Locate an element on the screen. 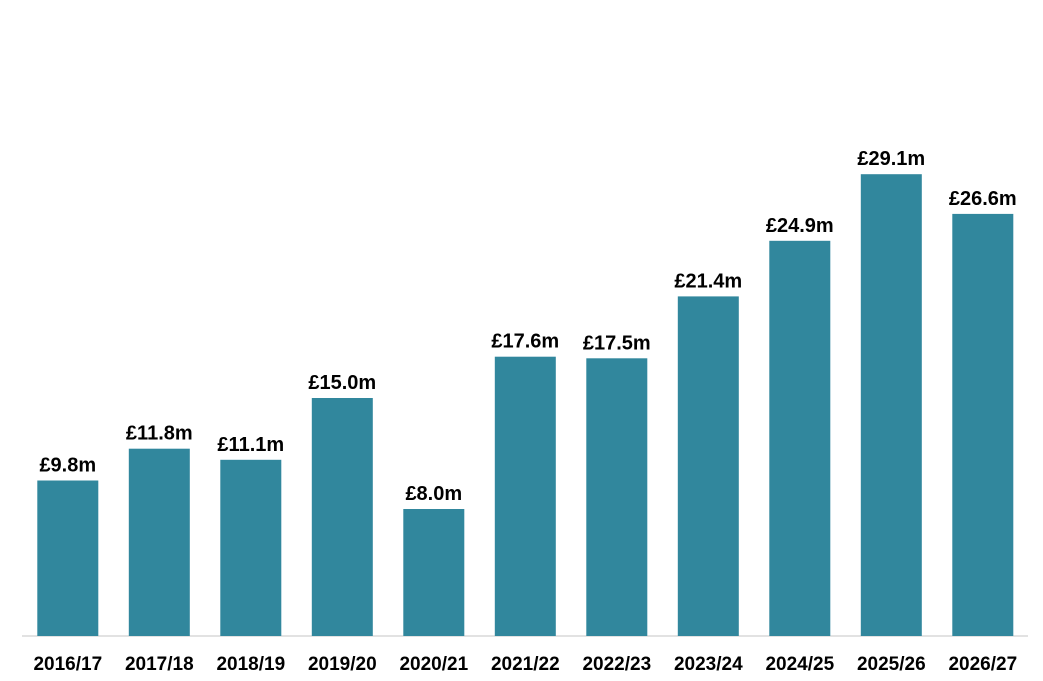  value-label-2021-22: £17.6m is located at coordinates (525, 342).